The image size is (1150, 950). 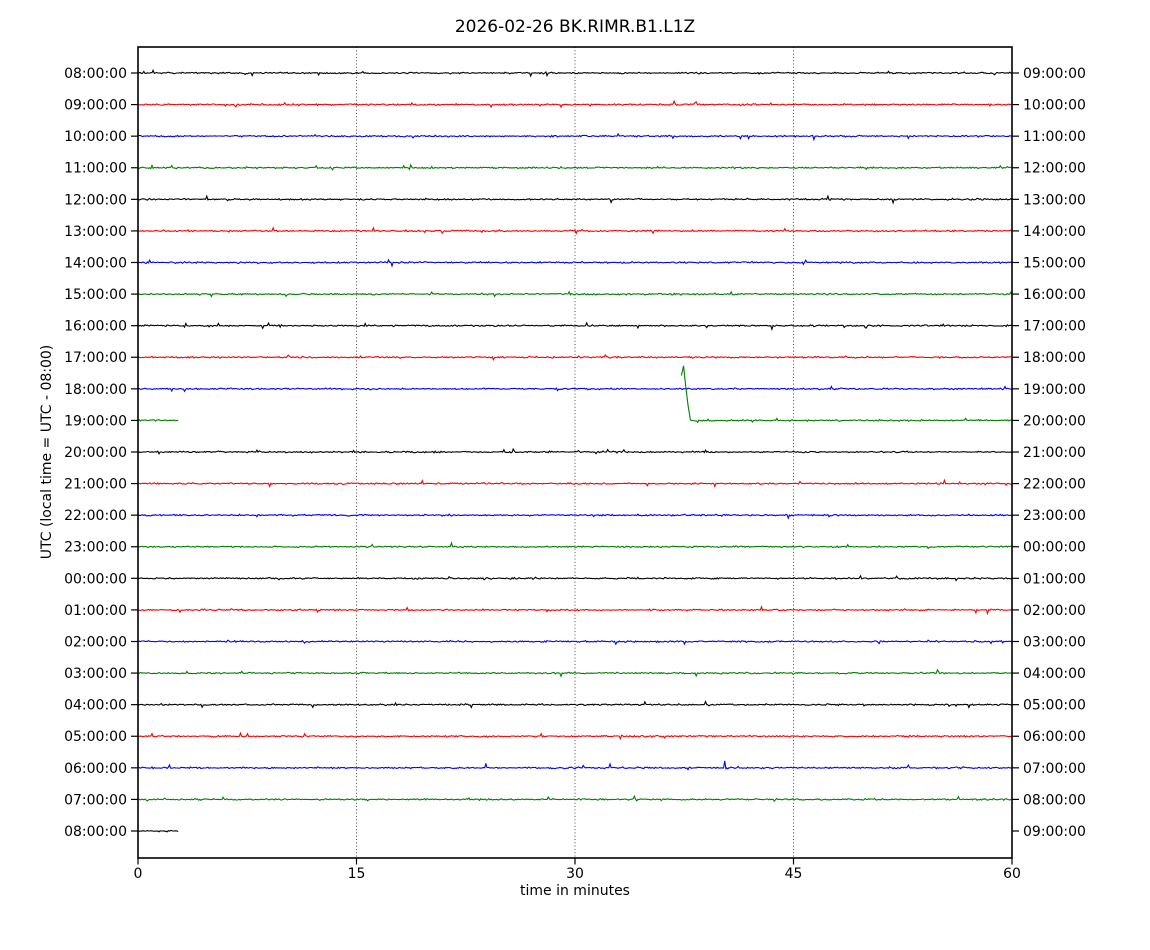 What do you see at coordinates (95, 642) in the screenshot?
I see `left-tick-label: 02:00:00` at bounding box center [95, 642].